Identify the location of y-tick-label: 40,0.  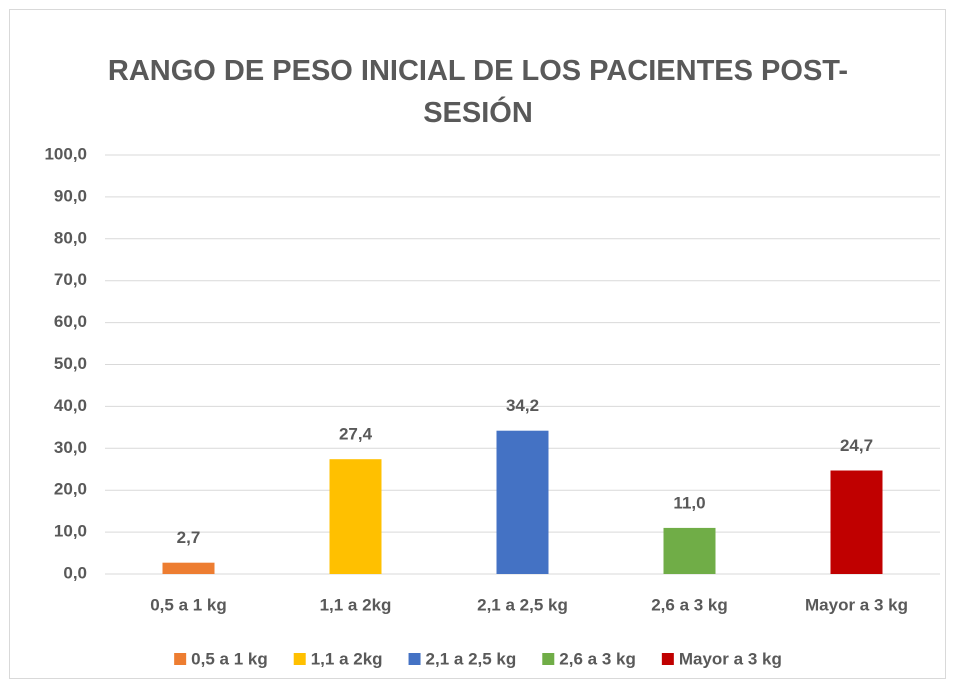
(70, 405).